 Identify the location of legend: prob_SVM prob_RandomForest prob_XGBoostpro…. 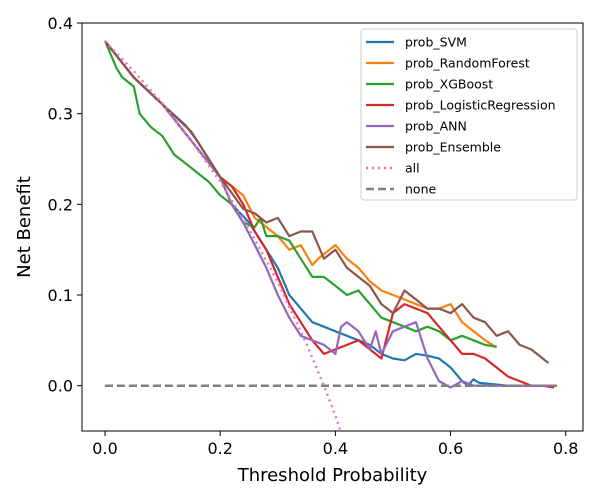
(469, 114).